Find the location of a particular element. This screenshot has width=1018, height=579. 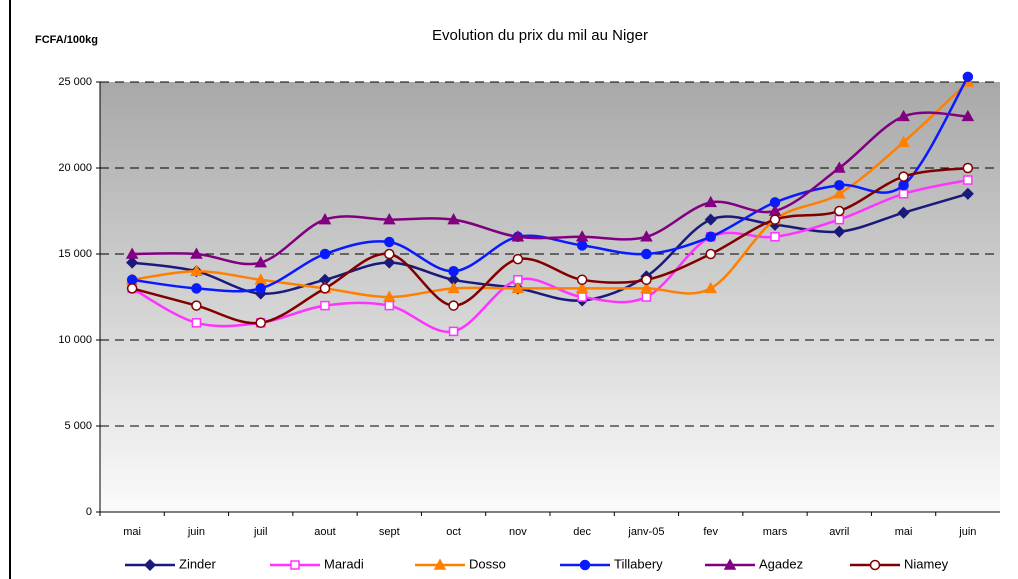

legend-label: Maradi is located at coordinates (344, 563).